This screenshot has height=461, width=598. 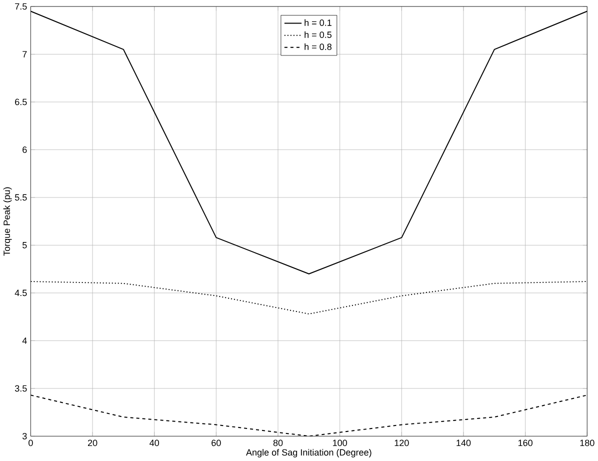 What do you see at coordinates (7, 221) in the screenshot?
I see `y-axis-title: Torque Peak (pu)` at bounding box center [7, 221].